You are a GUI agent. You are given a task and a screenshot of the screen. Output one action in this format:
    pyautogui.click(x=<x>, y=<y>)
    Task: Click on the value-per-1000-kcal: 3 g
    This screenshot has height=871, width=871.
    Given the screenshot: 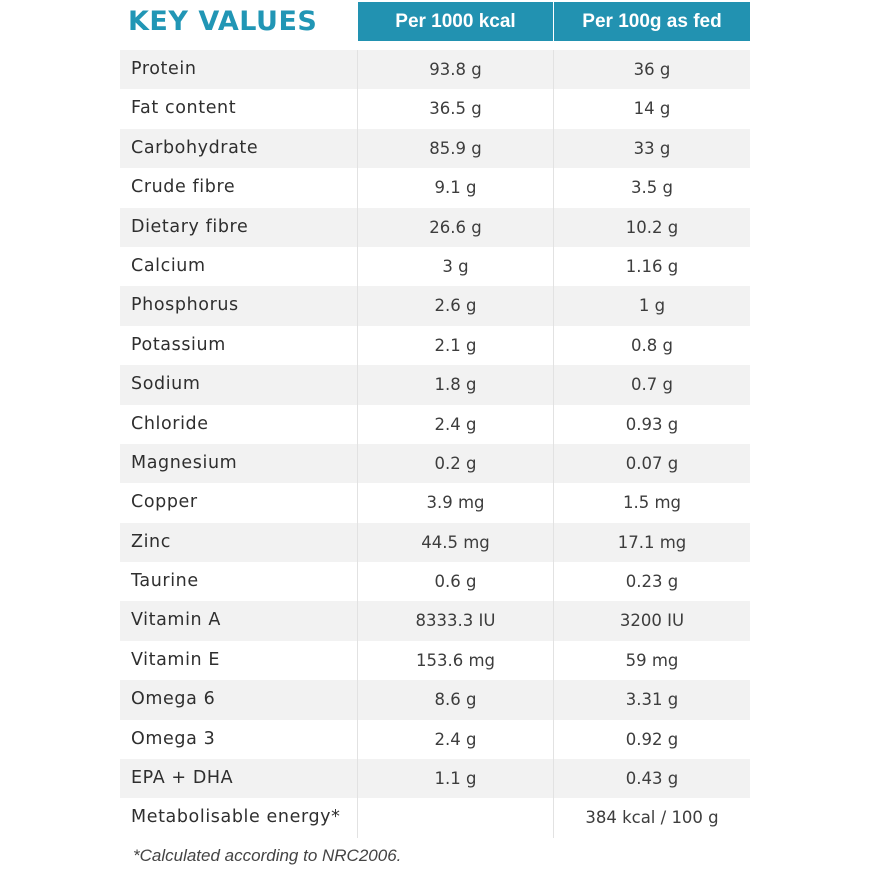 What is the action you would take?
    pyautogui.click(x=455, y=266)
    